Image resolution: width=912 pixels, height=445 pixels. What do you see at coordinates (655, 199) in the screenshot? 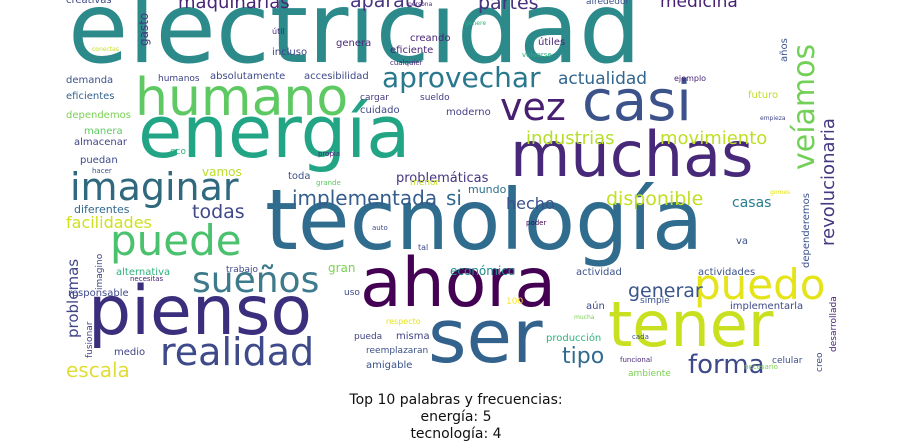
I see `word-24: disponible` at bounding box center [655, 199].